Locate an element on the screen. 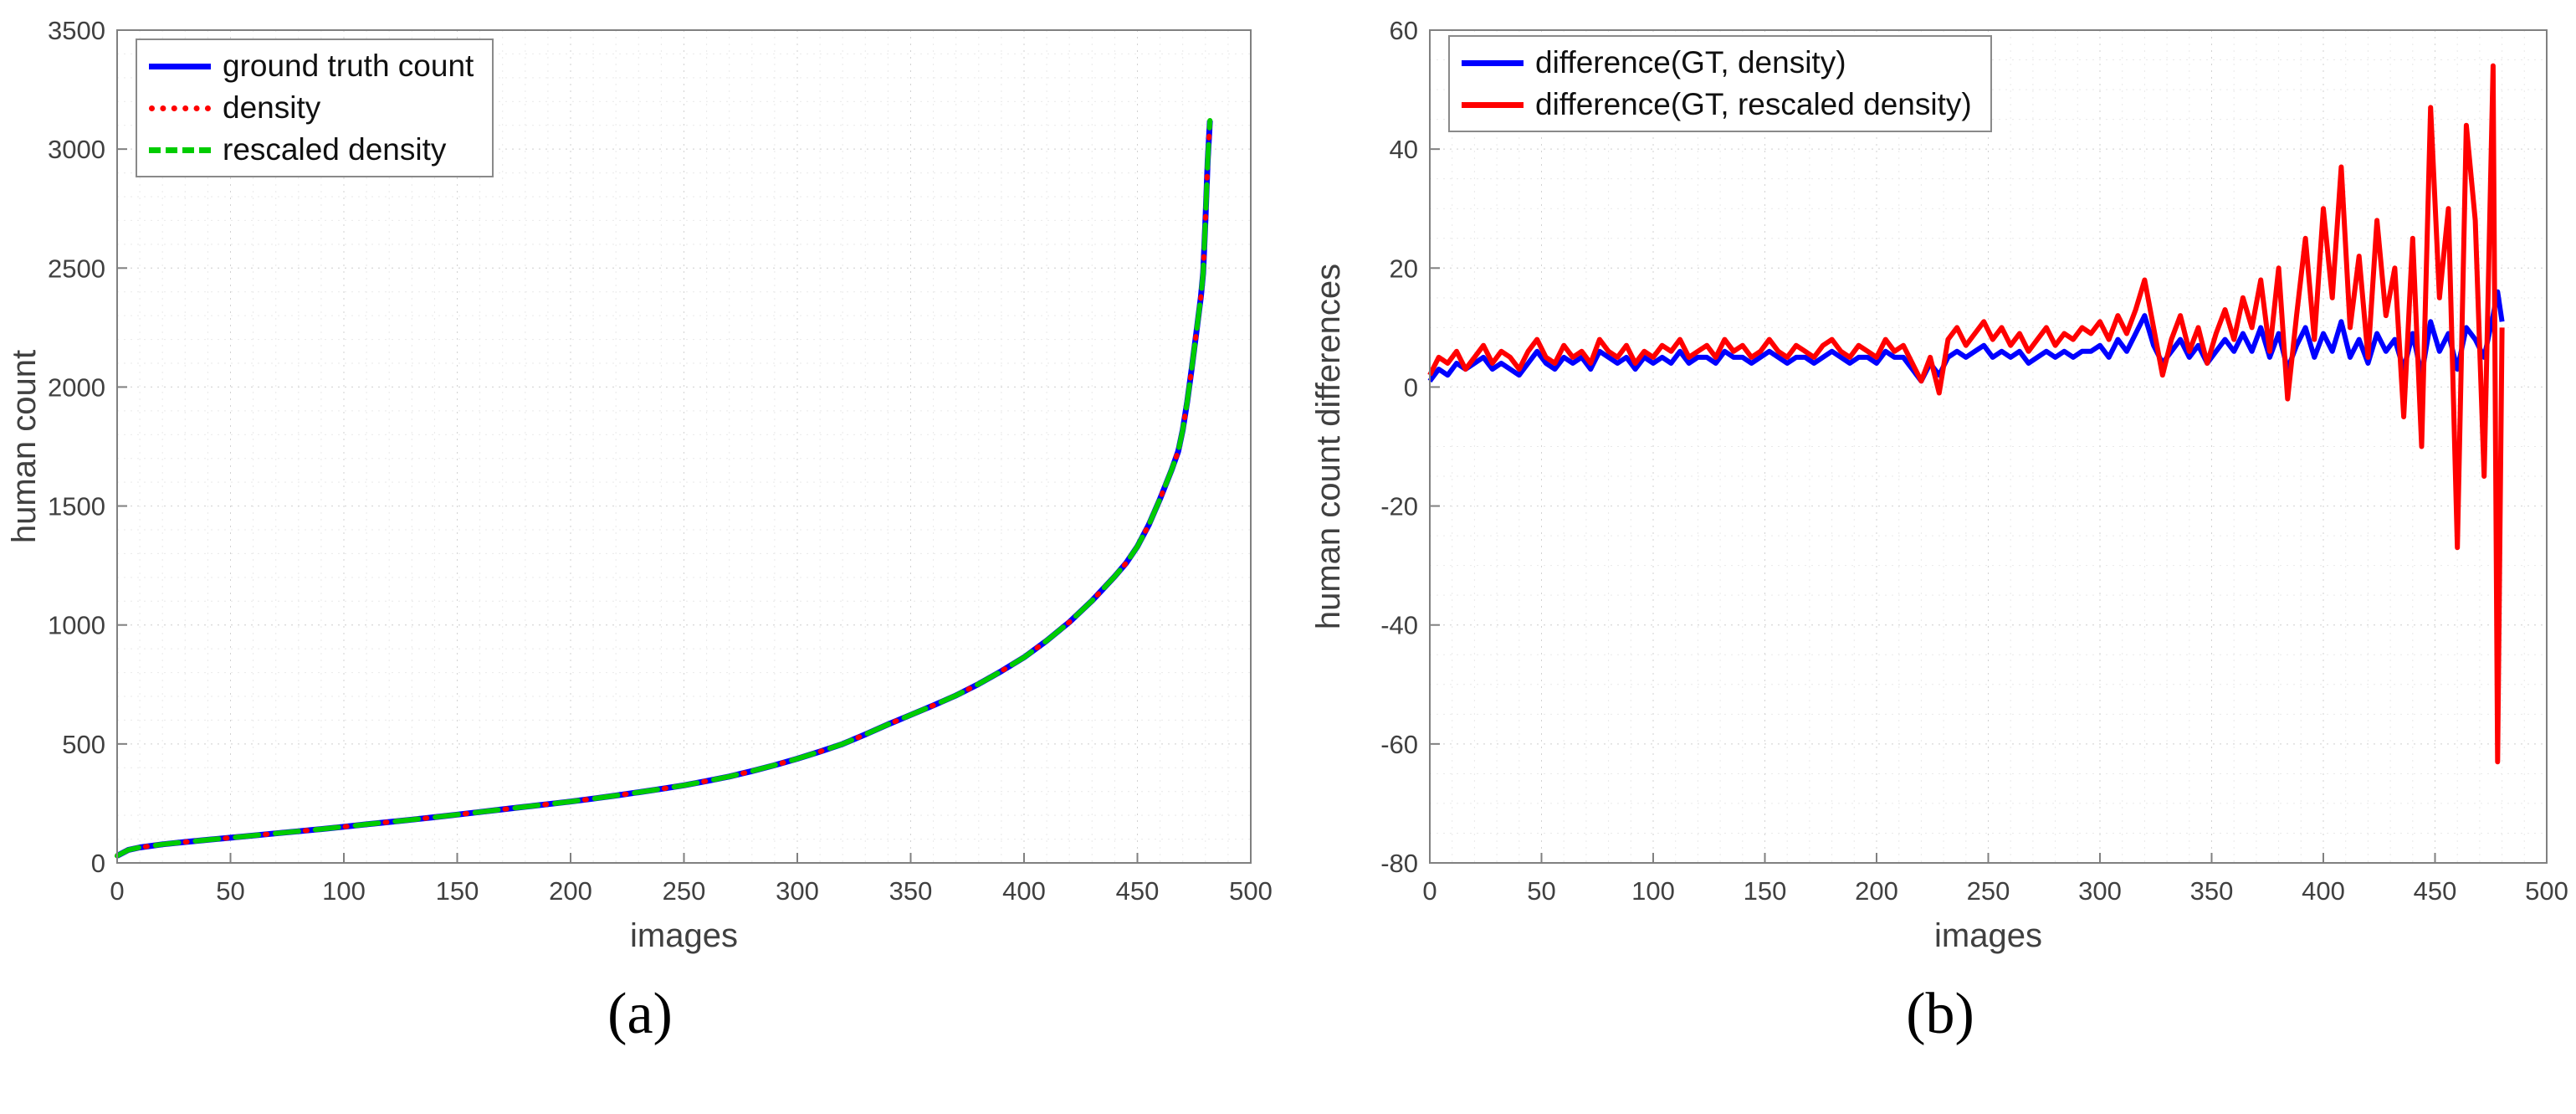 The image size is (2576, 1114). svg-text: -60 is located at coordinates (1399, 744).